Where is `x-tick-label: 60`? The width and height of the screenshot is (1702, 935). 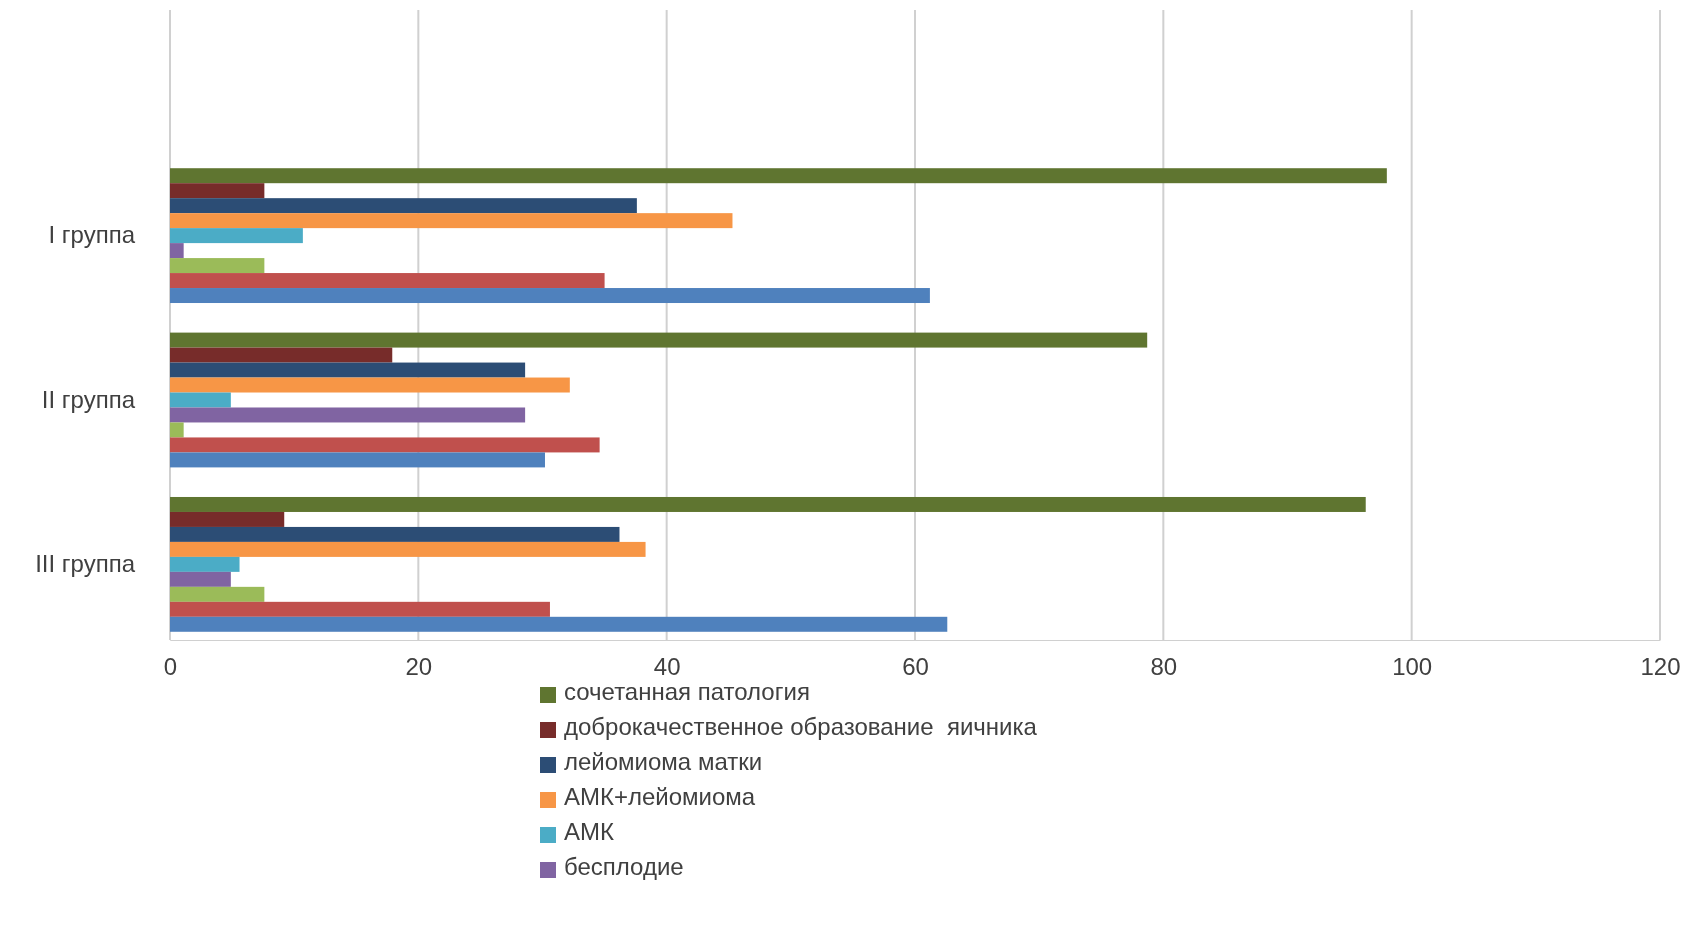 x-tick-label: 60 is located at coordinates (915, 667).